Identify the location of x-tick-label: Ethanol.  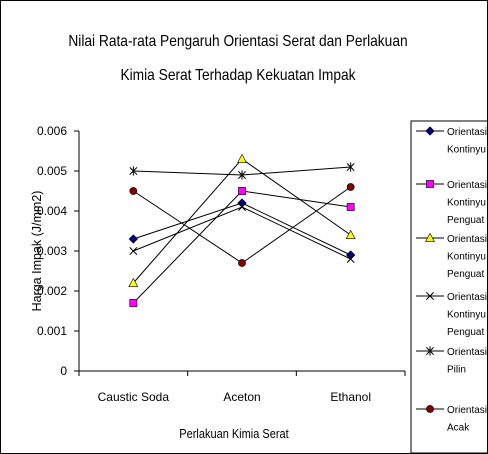
(350, 397).